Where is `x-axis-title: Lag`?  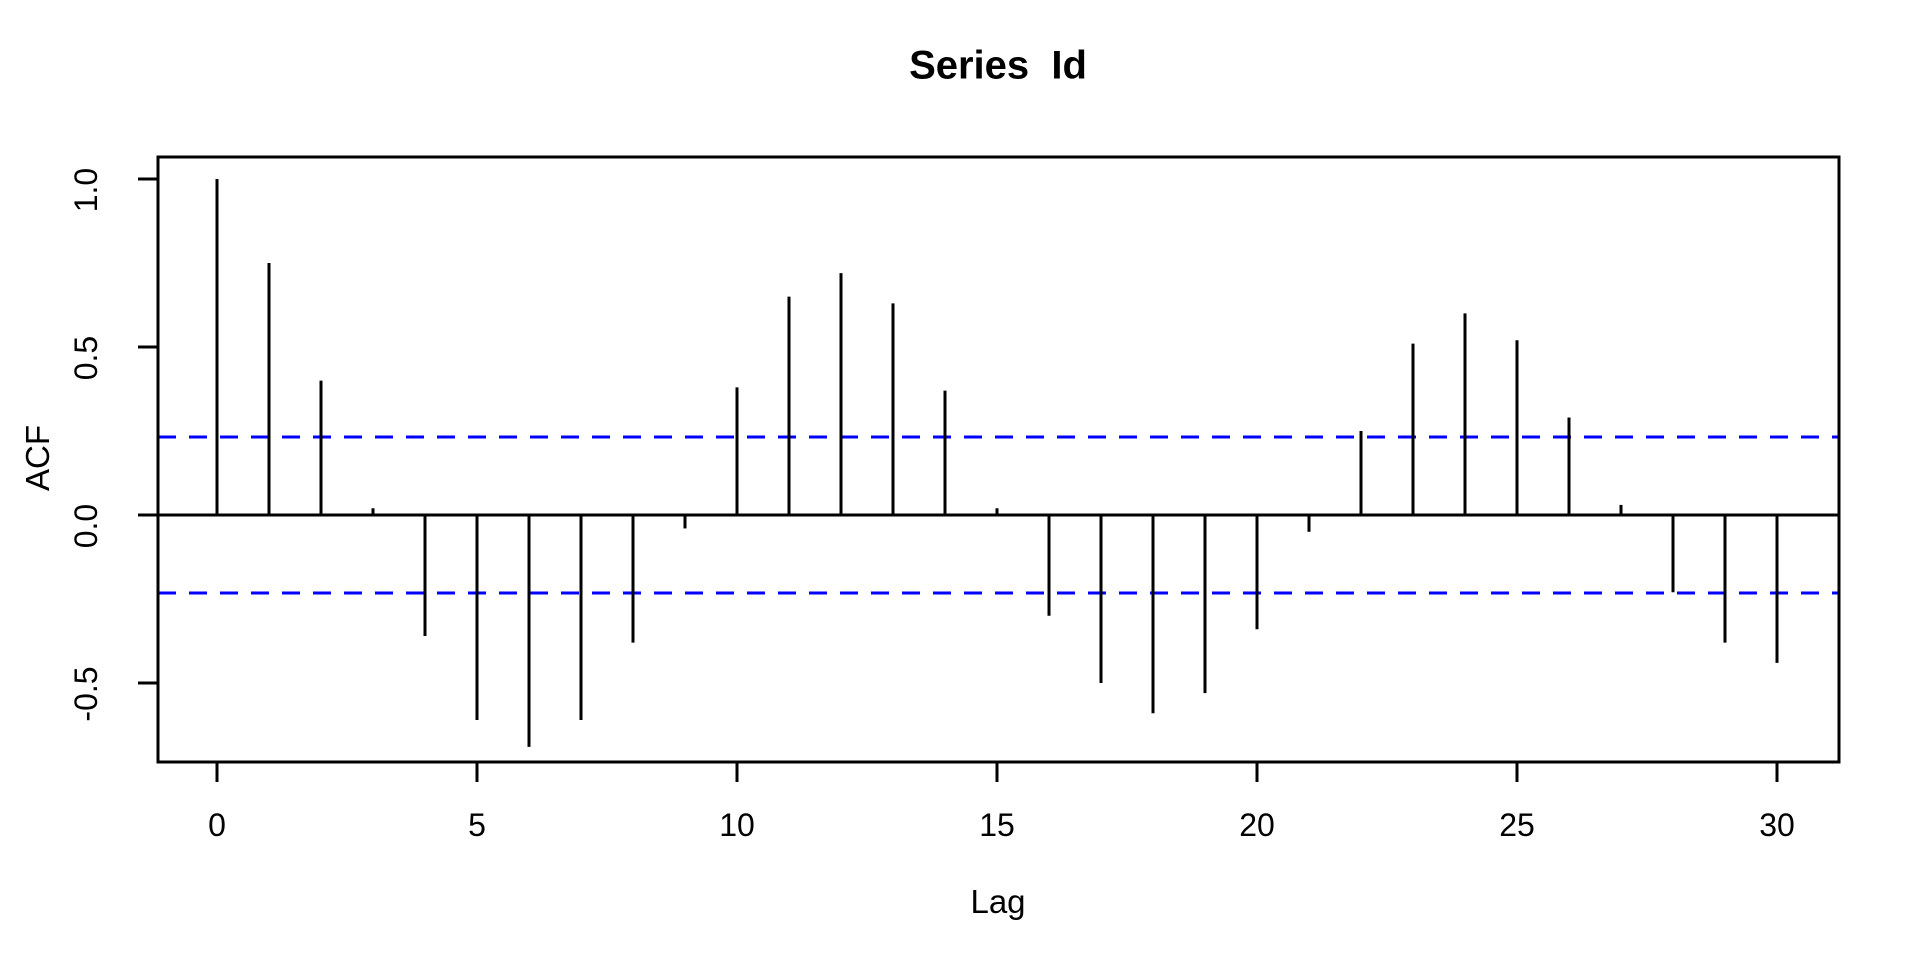
x-axis-title: Lag is located at coordinates (998, 901).